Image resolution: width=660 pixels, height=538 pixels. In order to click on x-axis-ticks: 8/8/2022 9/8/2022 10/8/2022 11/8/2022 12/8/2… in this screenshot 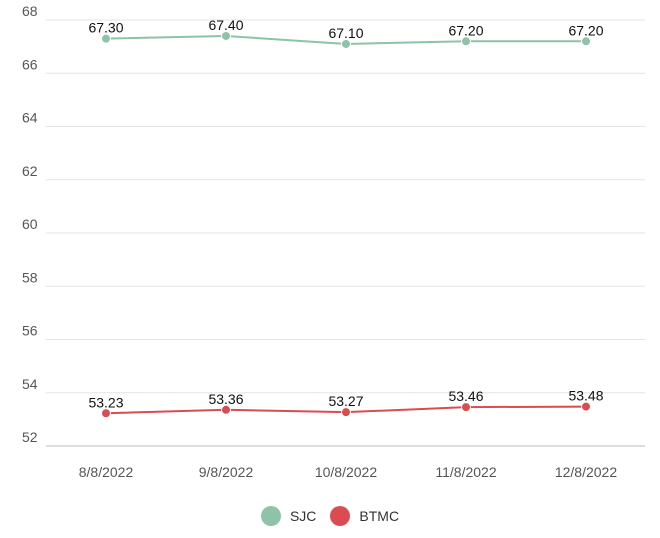, I will do `click(348, 472)`.